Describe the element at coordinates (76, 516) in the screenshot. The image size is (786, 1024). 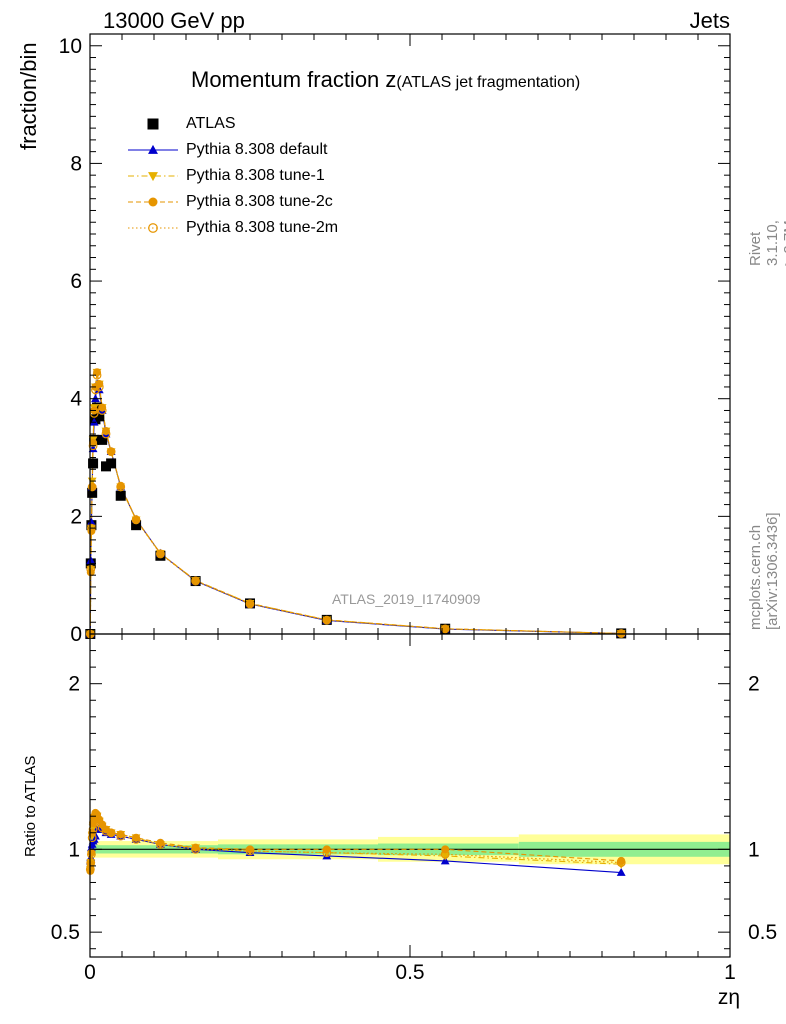
I see `main-y-tick-label: 2` at that location.